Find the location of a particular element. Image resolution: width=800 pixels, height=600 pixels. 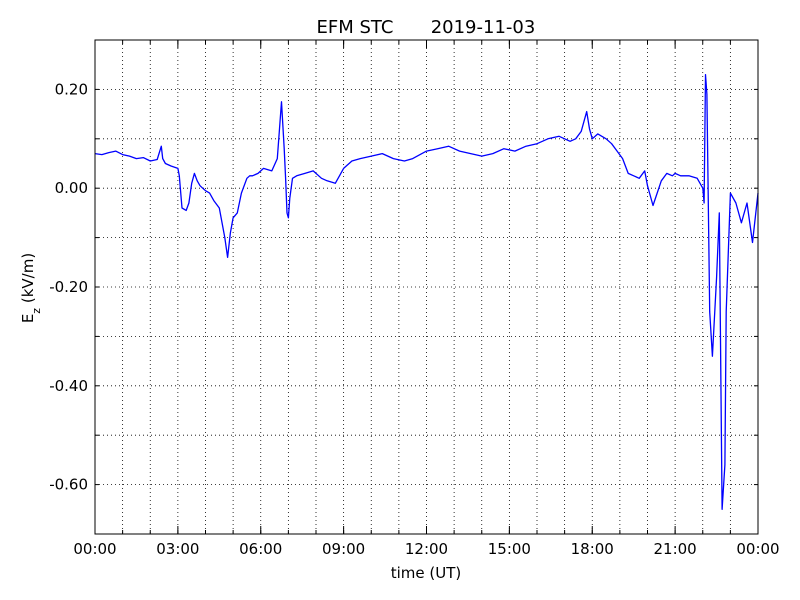

x-tick-label: 18:00 is located at coordinates (592, 549).